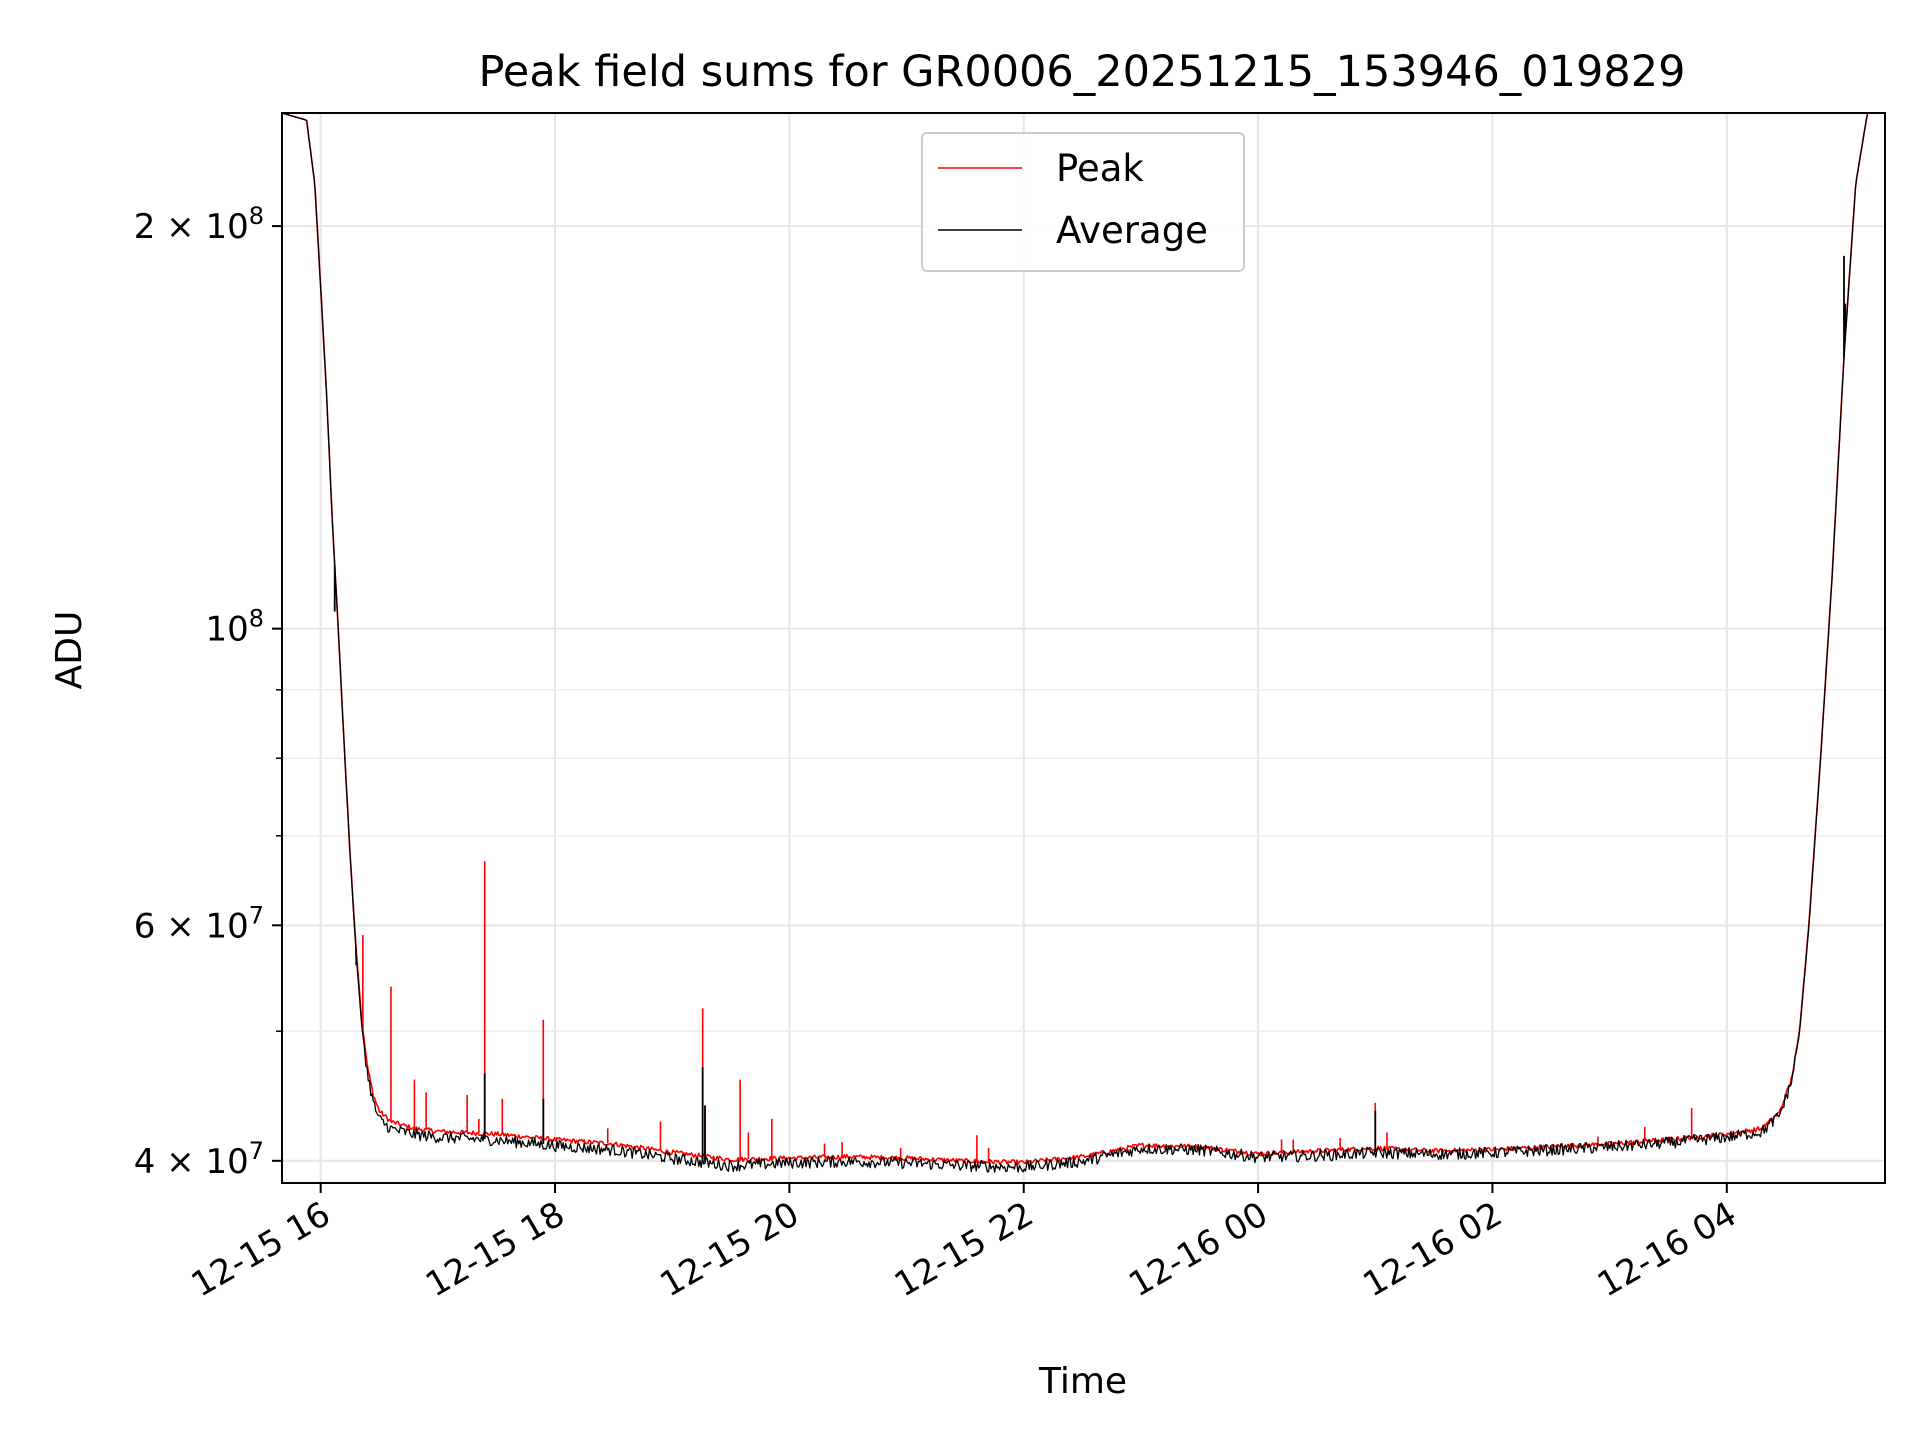  Describe the element at coordinates (69, 650) in the screenshot. I see `y-axis-label: ADU` at that location.